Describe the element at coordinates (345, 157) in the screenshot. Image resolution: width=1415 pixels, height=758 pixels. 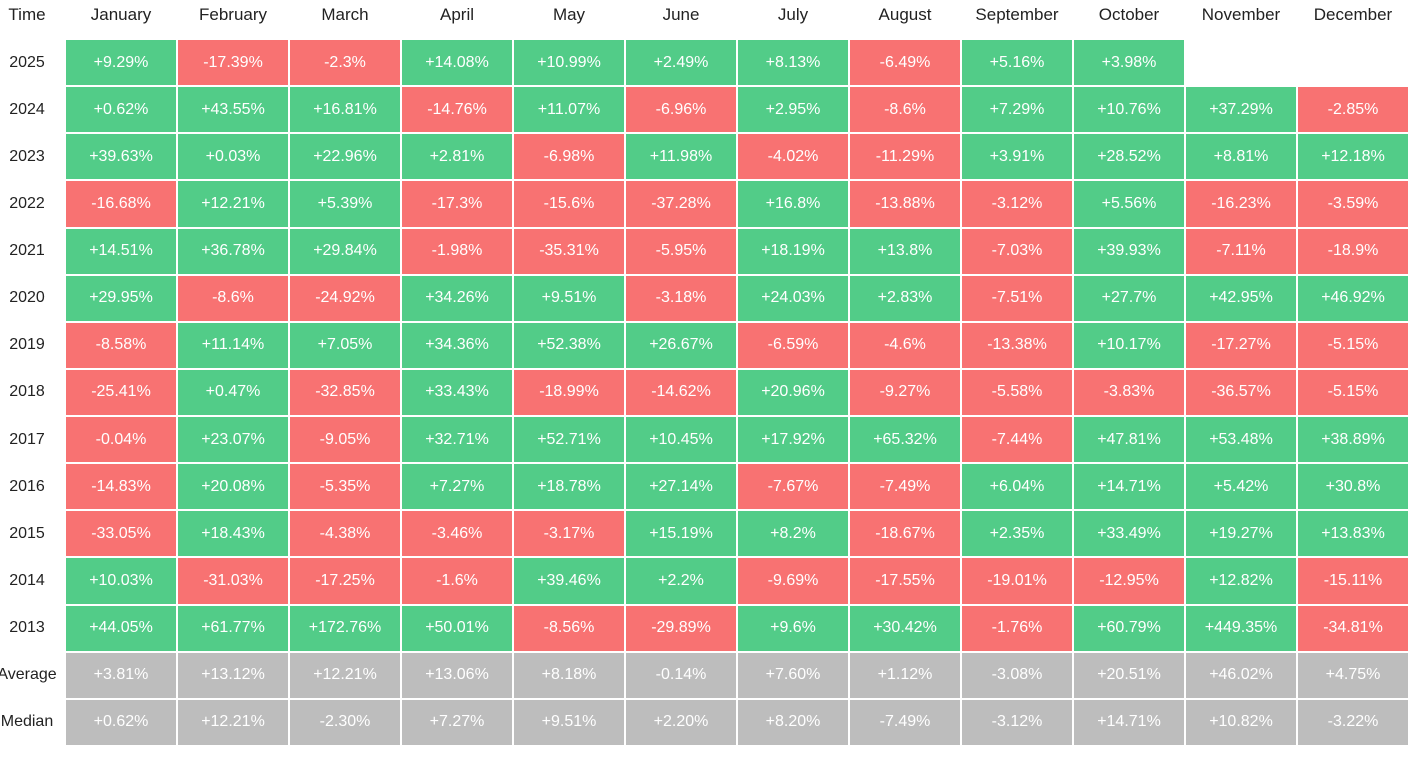
I see `return-cell: +22.96%` at that location.